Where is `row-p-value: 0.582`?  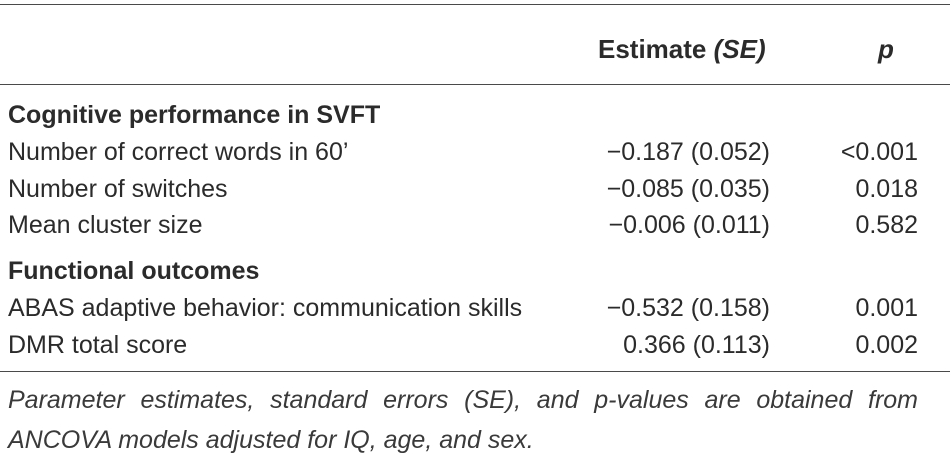
row-p-value: 0.582 is located at coordinates (886, 225).